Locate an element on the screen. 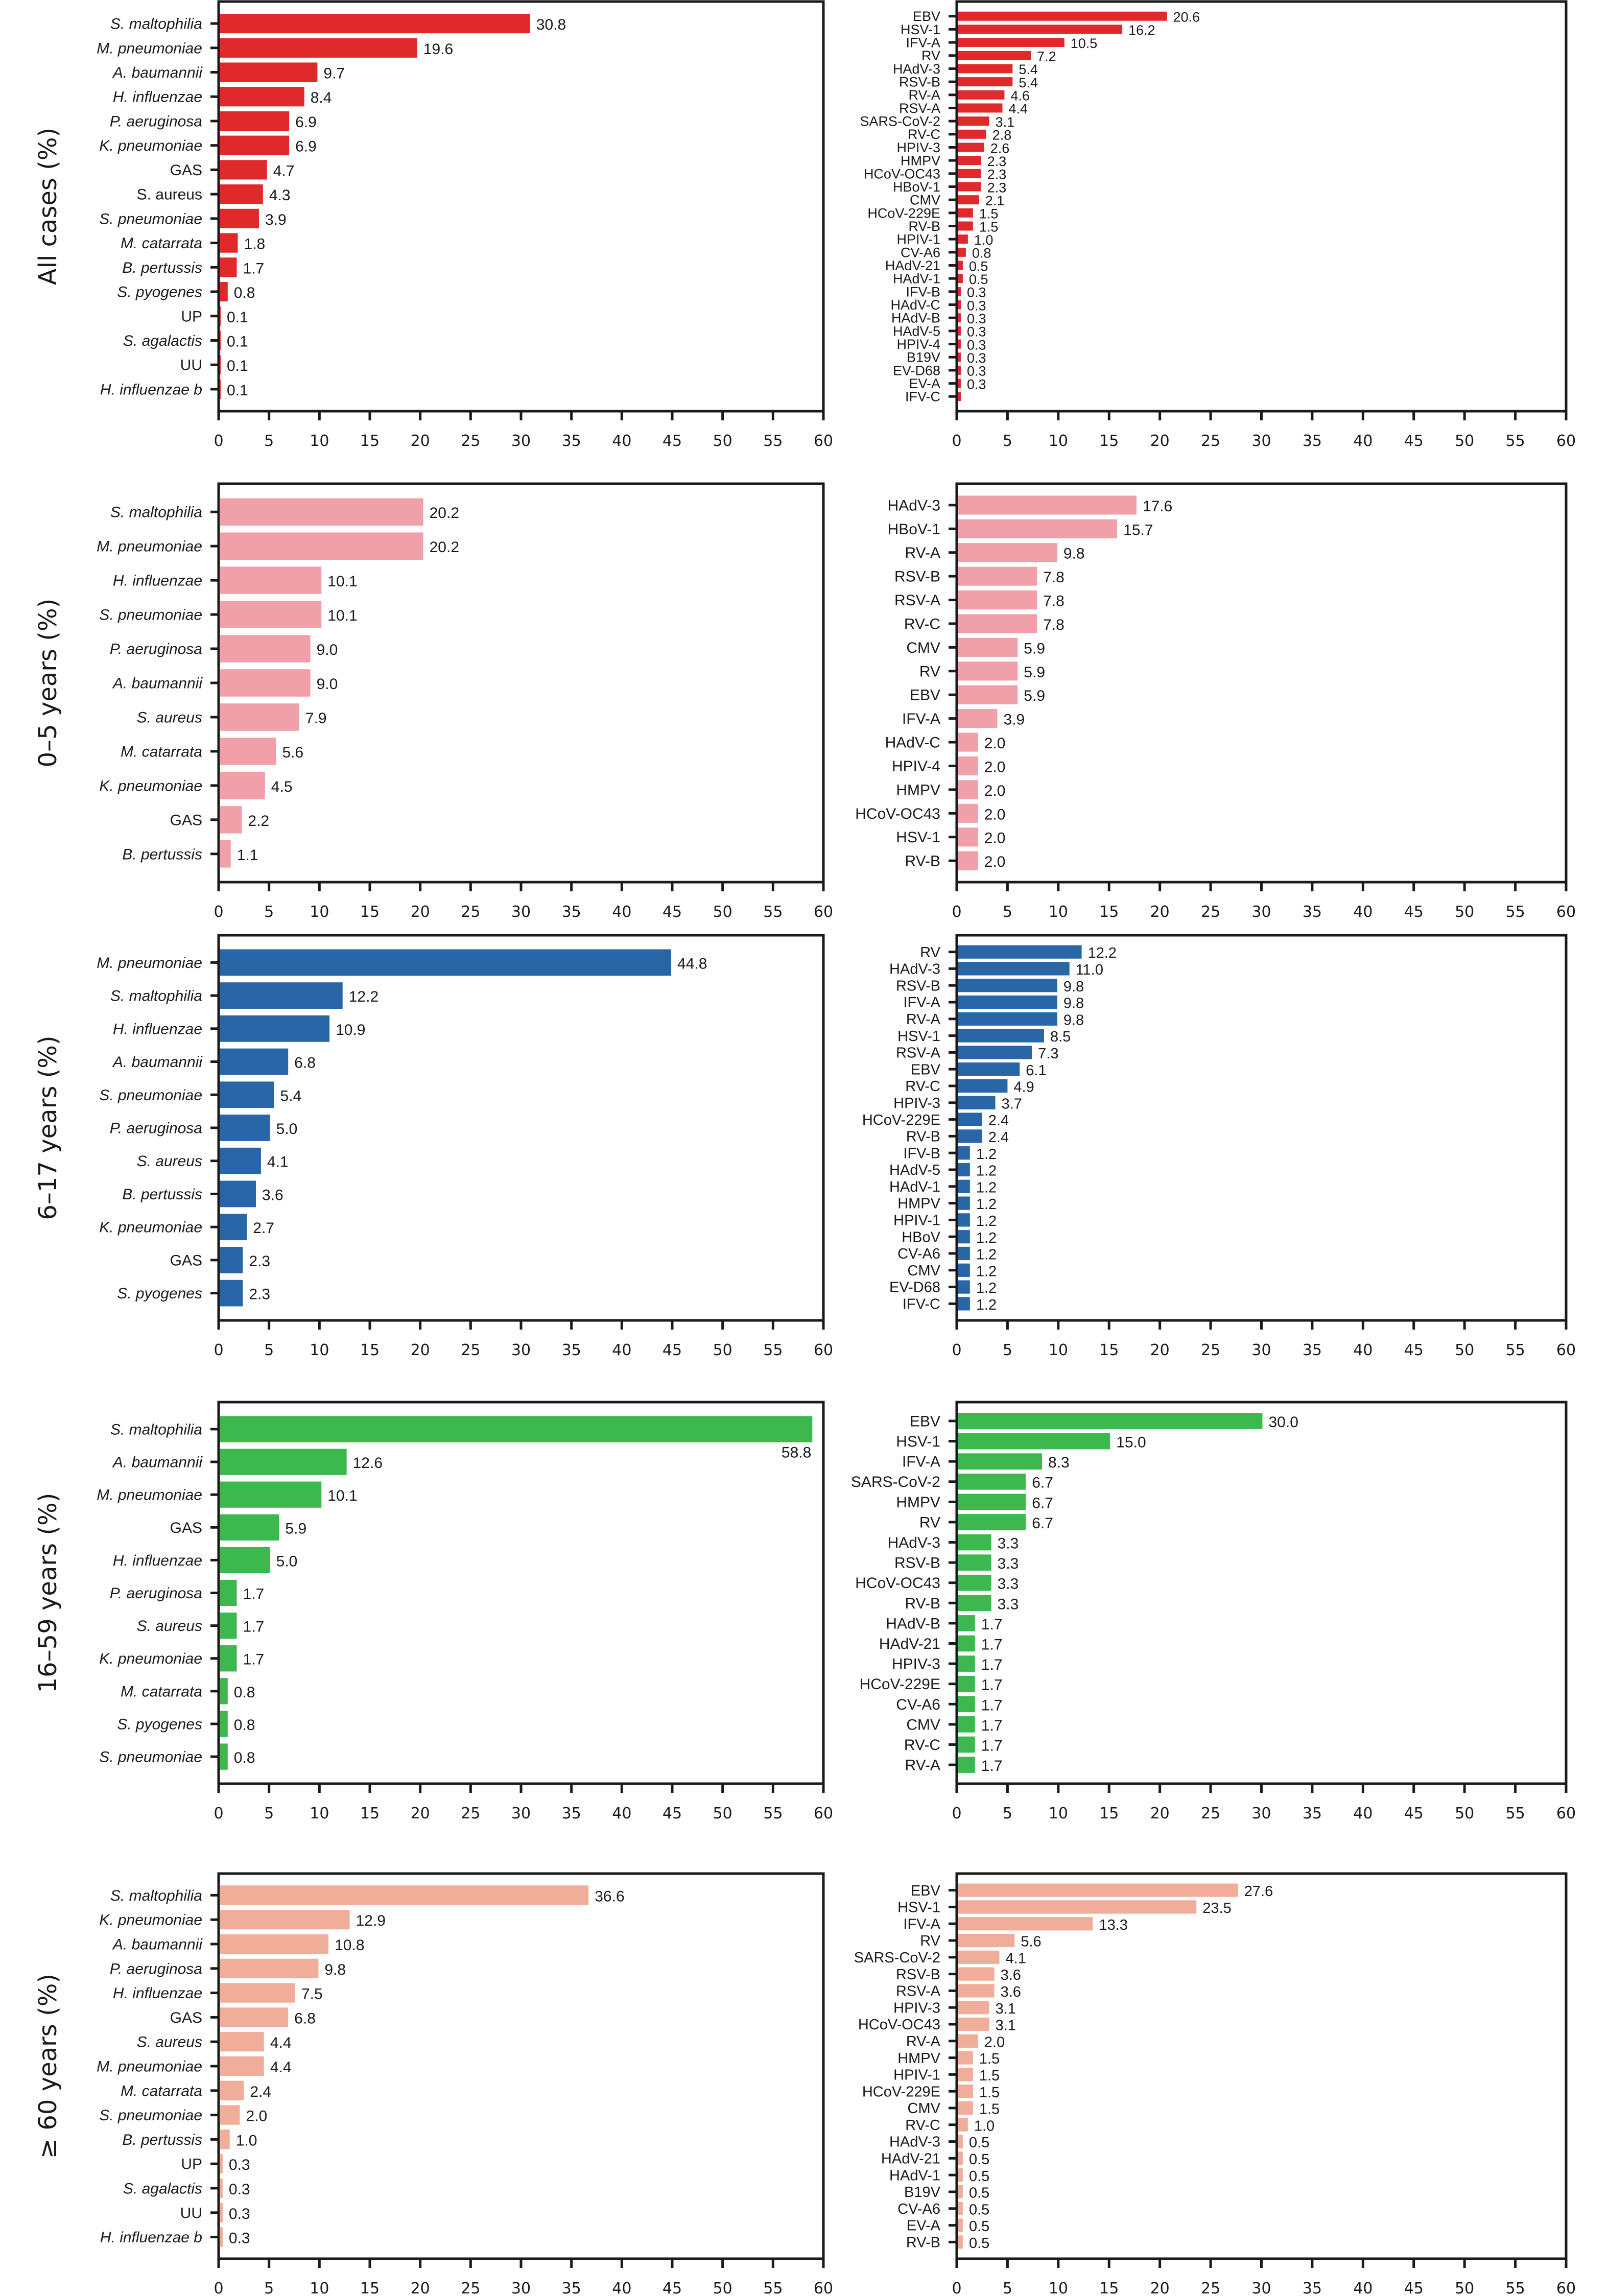 This screenshot has height=2296, width=1609. category-label: M. pneumoniae is located at coordinates (149, 963).